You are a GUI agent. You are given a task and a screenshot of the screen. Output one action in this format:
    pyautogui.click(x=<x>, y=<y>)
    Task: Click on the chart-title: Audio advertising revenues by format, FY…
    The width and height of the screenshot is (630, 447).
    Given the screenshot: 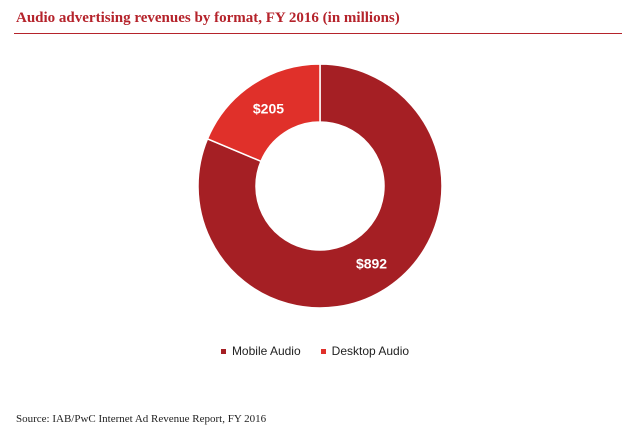 What is the action you would take?
    pyautogui.click(x=208, y=18)
    